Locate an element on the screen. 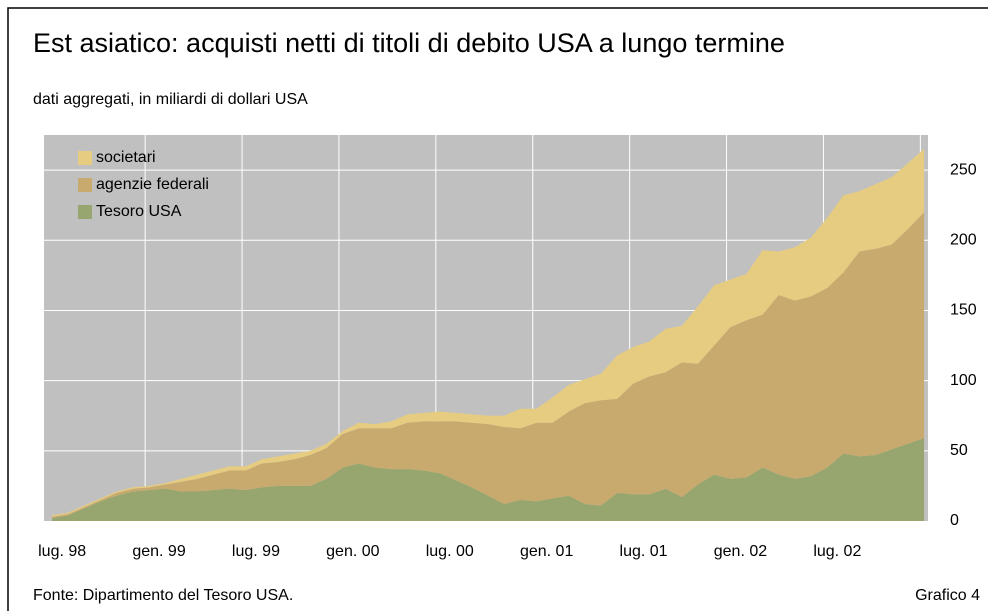 Image resolution: width=988 pixels, height=611 pixels. x-tick-label: gen. 99 is located at coordinates (158, 551).